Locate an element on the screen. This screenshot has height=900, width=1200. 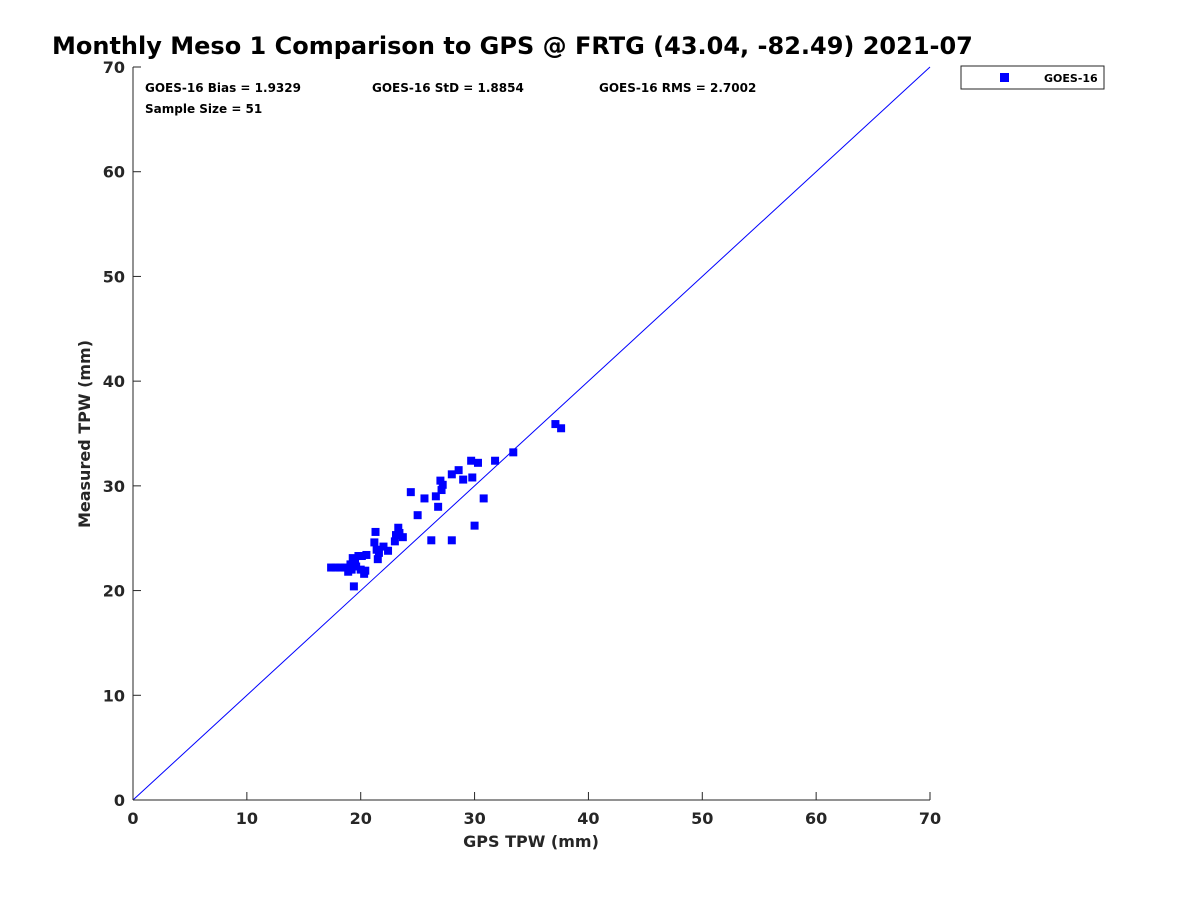
x-tick-label: 10 is located at coordinates (247, 818).